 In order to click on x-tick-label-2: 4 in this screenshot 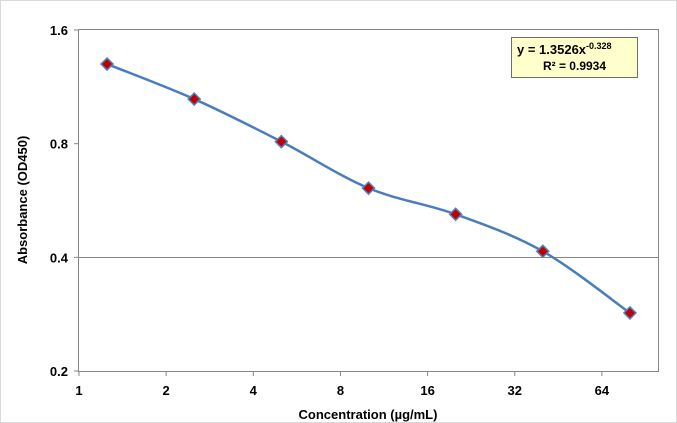, I will do `click(254, 390)`.